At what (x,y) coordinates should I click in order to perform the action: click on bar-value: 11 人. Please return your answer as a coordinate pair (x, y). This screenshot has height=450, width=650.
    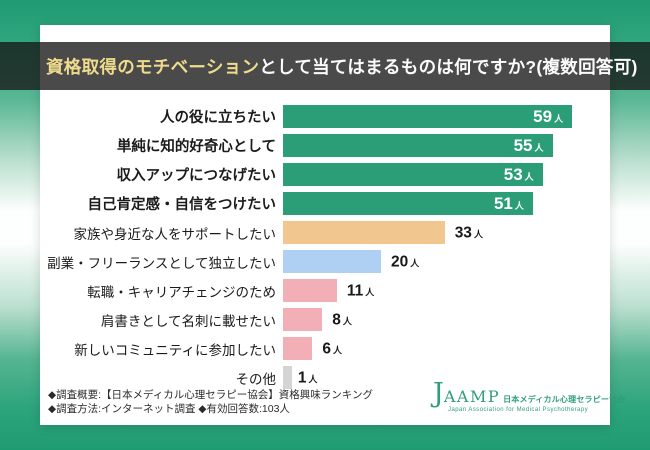
    Looking at the image, I should click on (360, 290).